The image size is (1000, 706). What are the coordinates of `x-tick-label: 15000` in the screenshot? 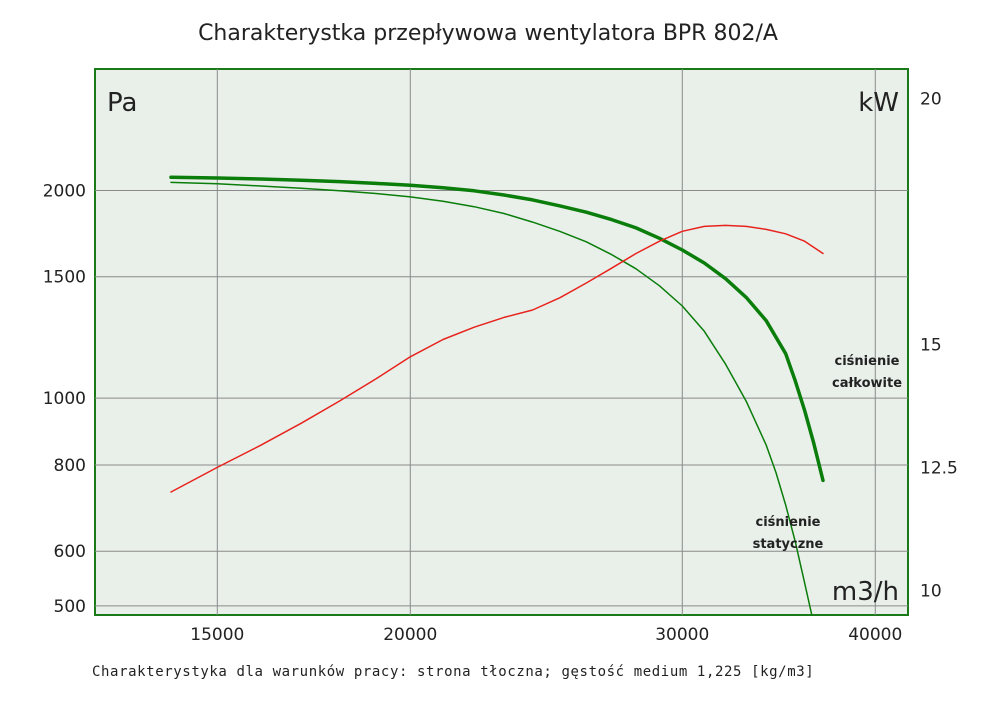 It's located at (217, 635).